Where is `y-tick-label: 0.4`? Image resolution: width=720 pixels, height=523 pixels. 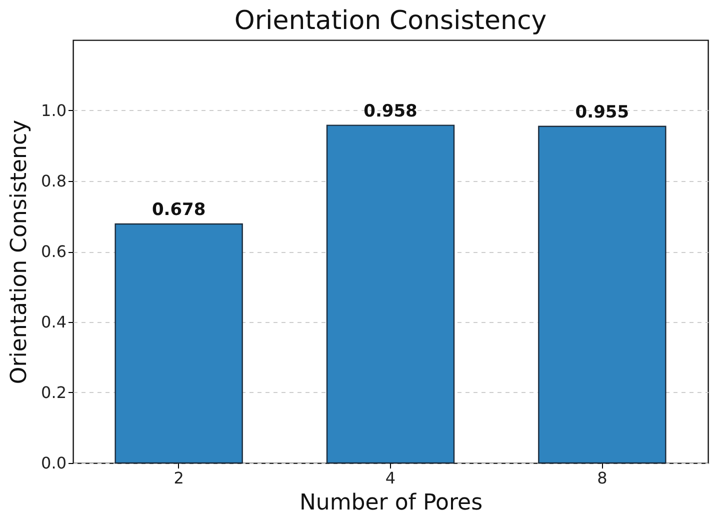 y-tick-label: 0.4 is located at coordinates (53, 322).